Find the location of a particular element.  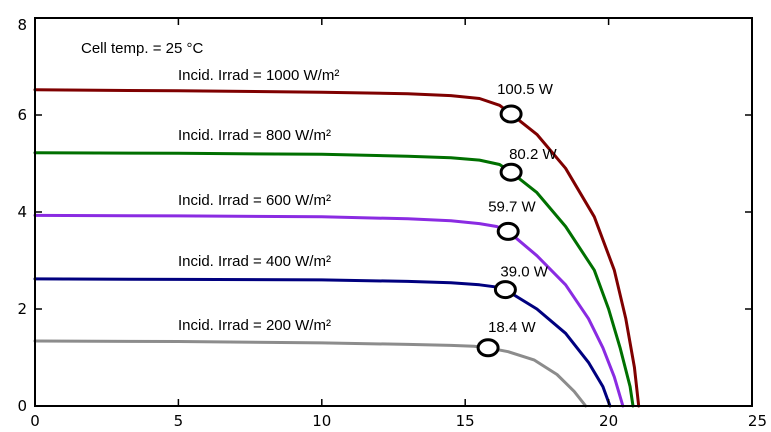

y-tick-label: 2 is located at coordinates (22, 309).